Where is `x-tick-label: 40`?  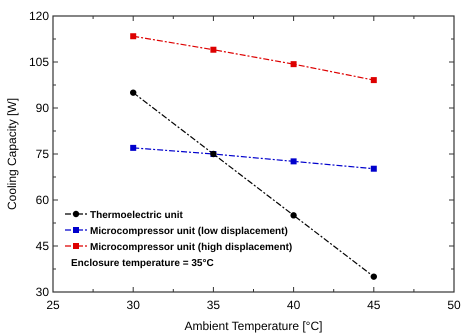
x-tick-label: 40 is located at coordinates (293, 305).